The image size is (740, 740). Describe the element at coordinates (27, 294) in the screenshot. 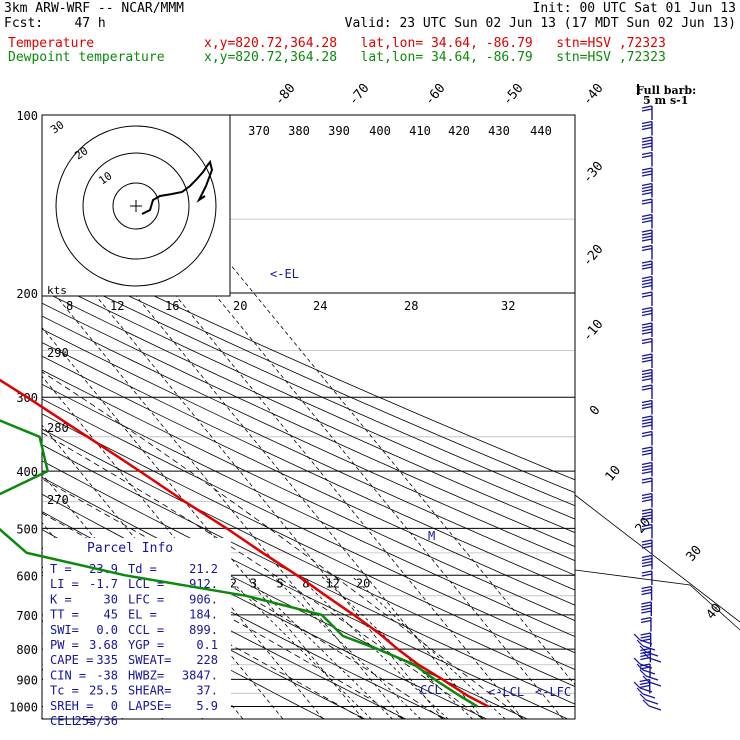

I see `pressure-label-200: 200` at that location.